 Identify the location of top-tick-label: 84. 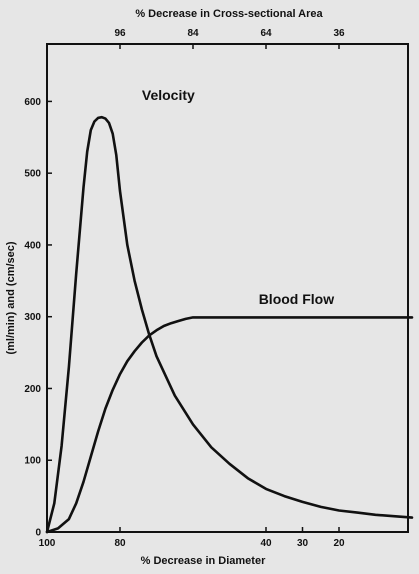
(193, 33).